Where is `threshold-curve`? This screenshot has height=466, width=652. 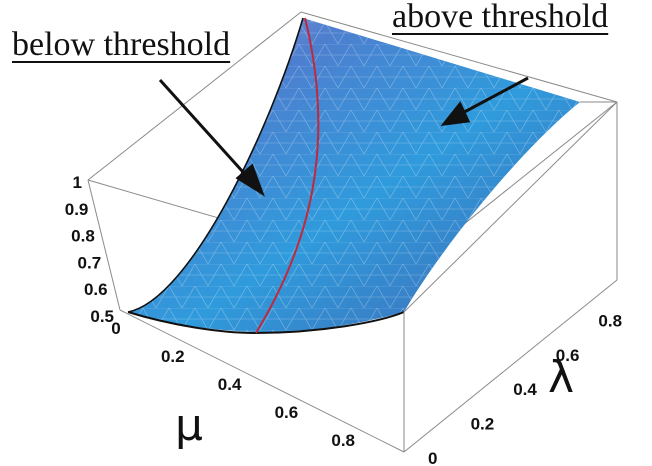
threshold-curve is located at coordinates (287, 175).